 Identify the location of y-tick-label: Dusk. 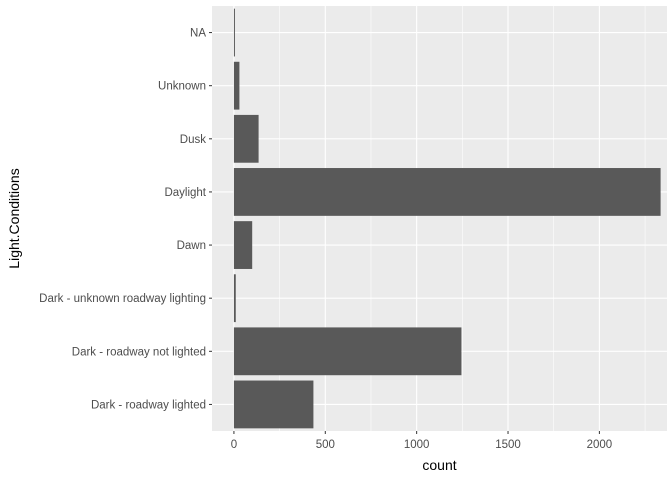
(193, 140).